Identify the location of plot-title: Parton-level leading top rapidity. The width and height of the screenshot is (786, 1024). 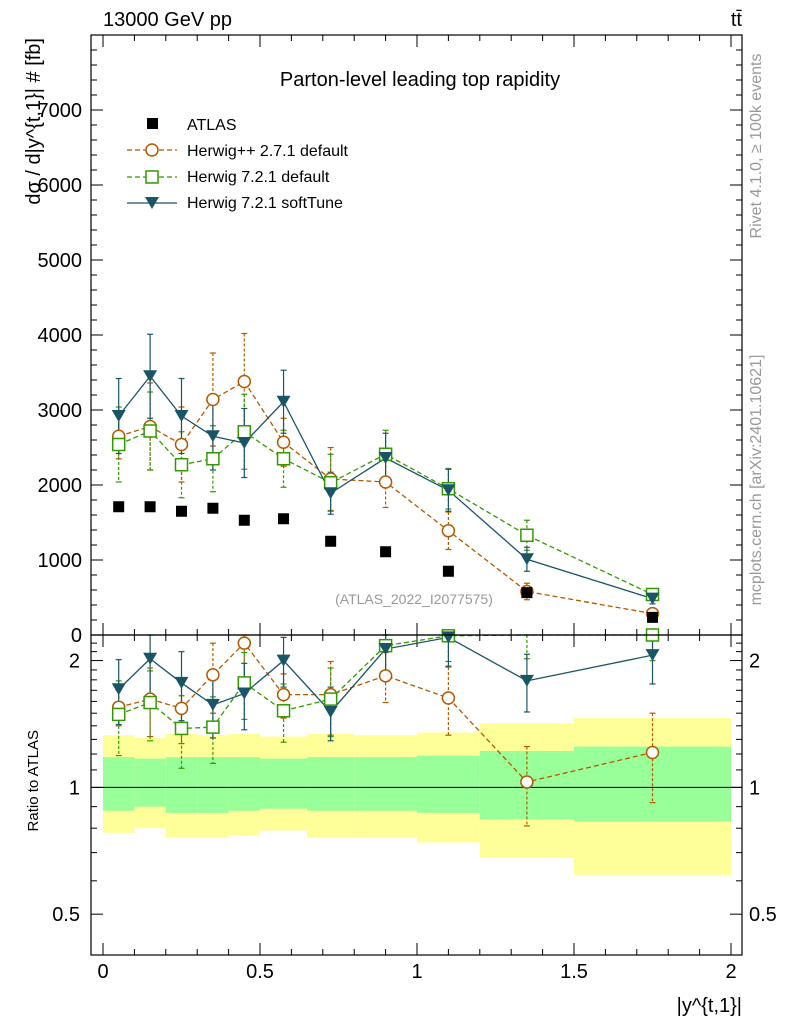
(420, 80).